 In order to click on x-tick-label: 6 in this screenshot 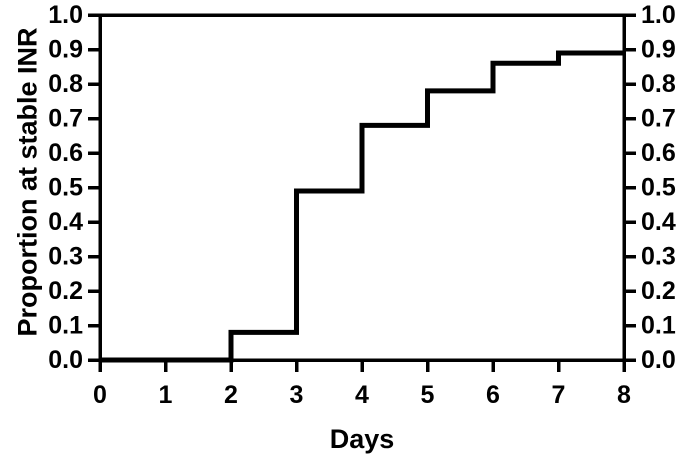, I will do `click(493, 395)`.